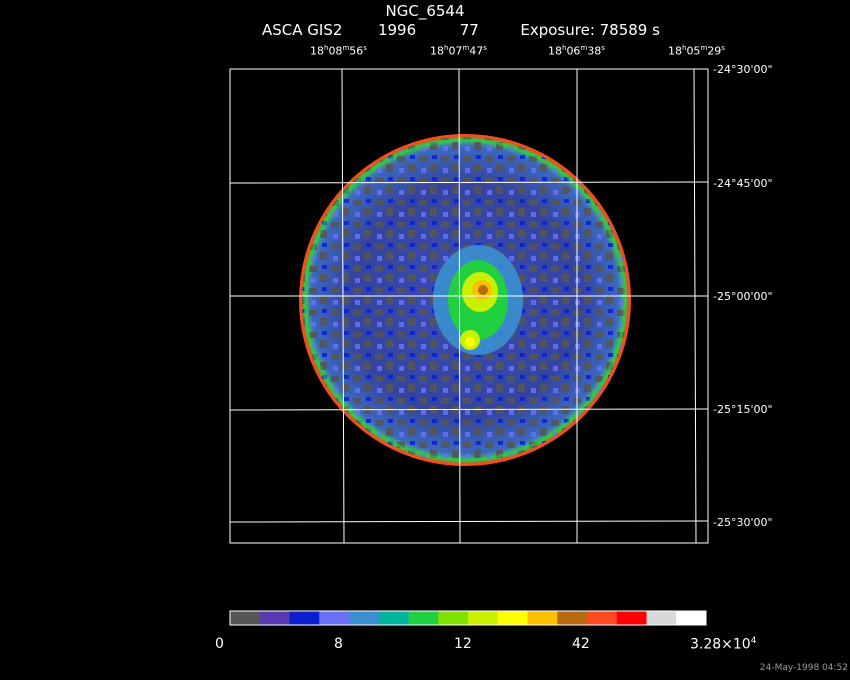  What do you see at coordinates (590, 30) in the screenshot?
I see `exposure-label: Exposure: 78589 s` at bounding box center [590, 30].